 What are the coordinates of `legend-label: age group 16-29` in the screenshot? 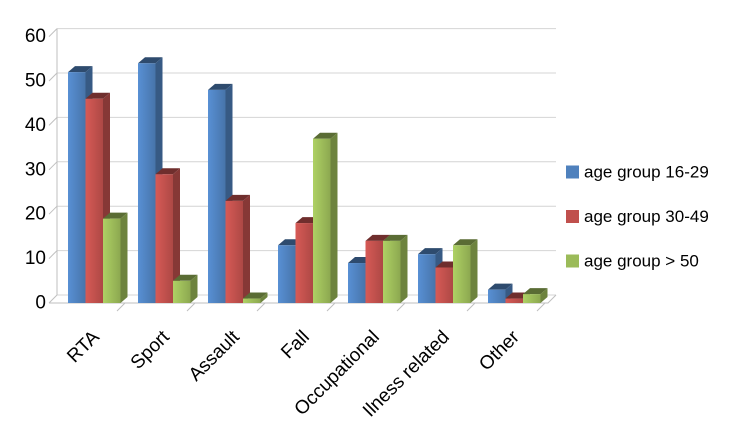 It's located at (646, 172).